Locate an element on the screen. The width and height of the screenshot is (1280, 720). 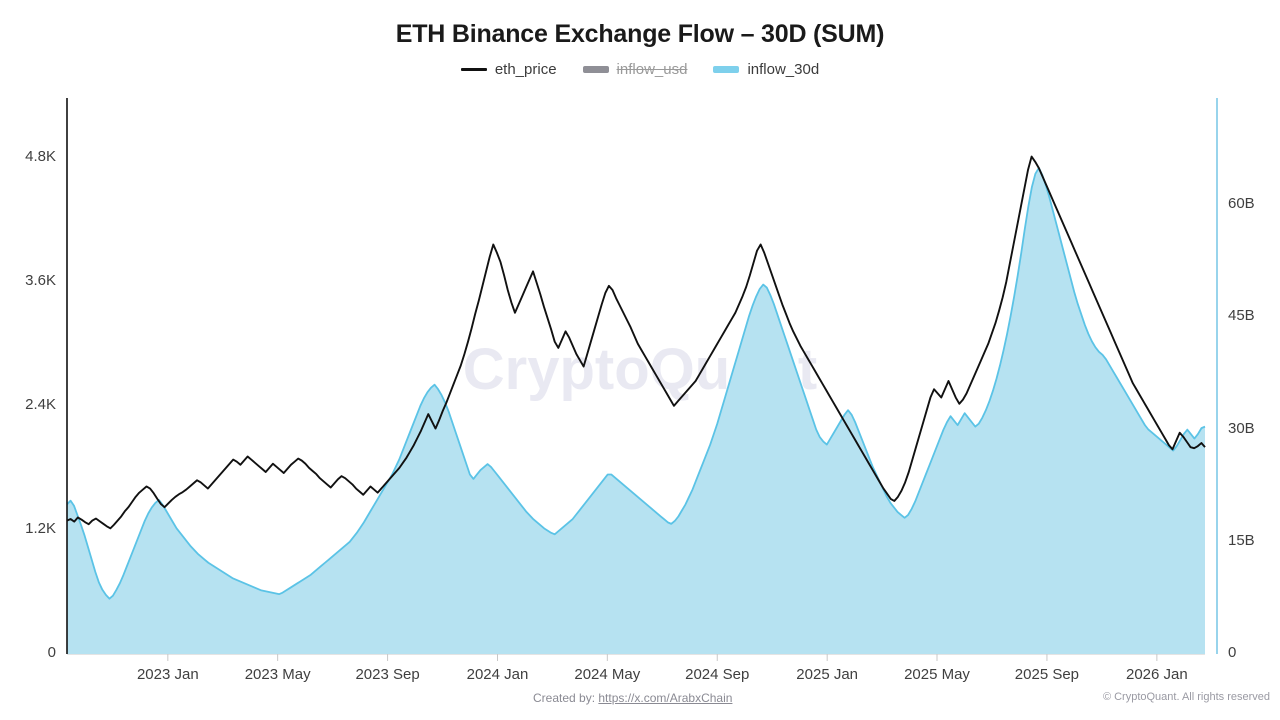
y-axis-right-tick-label: 30B is located at coordinates (1241, 428).